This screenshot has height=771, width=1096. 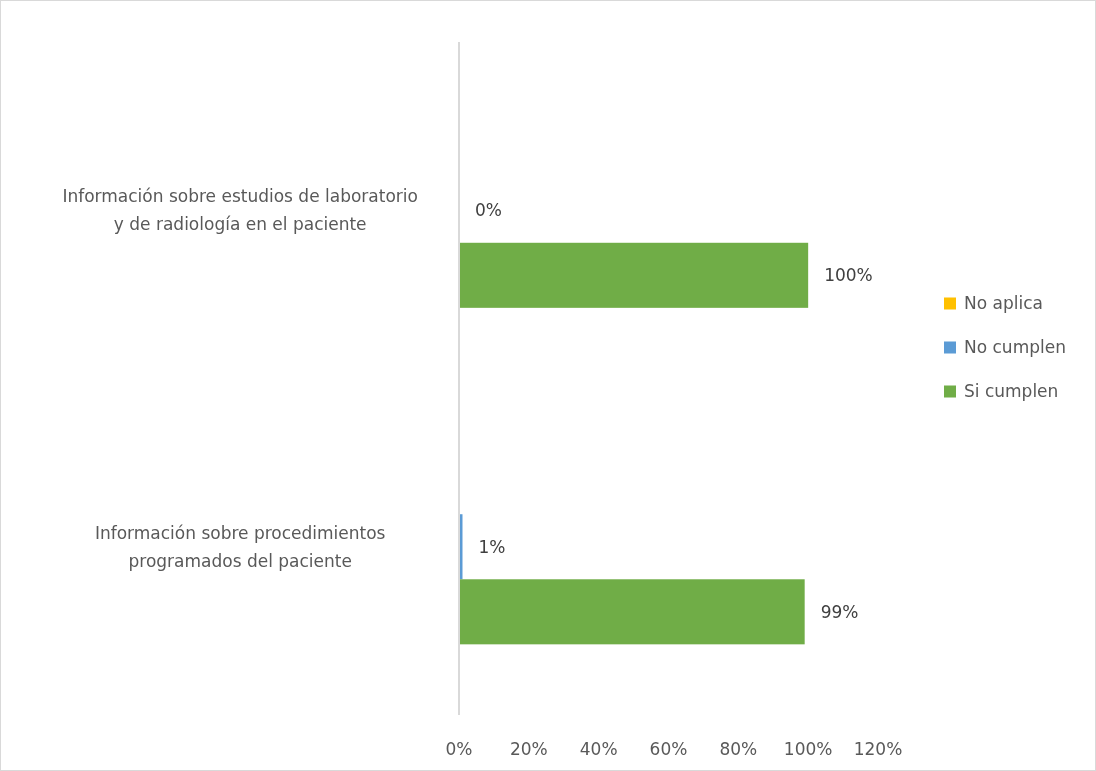 I want to click on x-tick-label: 20%, so click(x=528, y=749).